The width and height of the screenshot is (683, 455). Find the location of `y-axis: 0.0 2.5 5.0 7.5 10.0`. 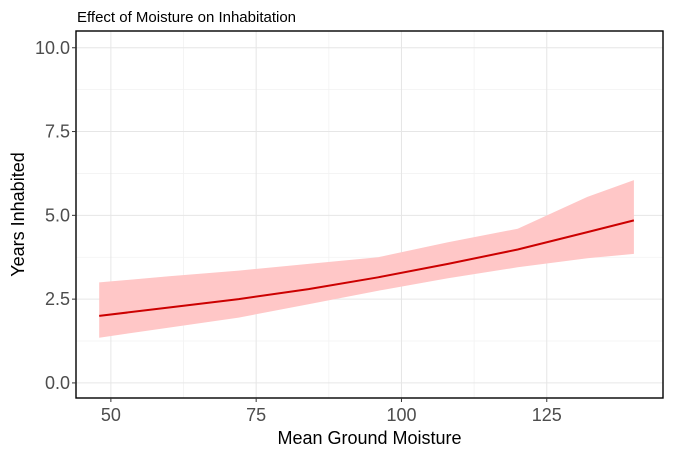

y-axis: 0.0 2.5 5.0 7.5 10.0 is located at coordinates (55, 215).